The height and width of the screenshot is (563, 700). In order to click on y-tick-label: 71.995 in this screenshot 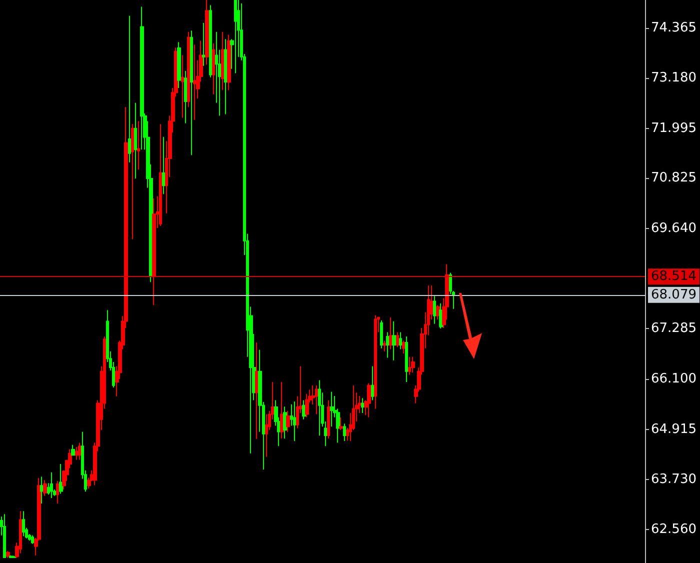, I will do `click(673, 128)`.